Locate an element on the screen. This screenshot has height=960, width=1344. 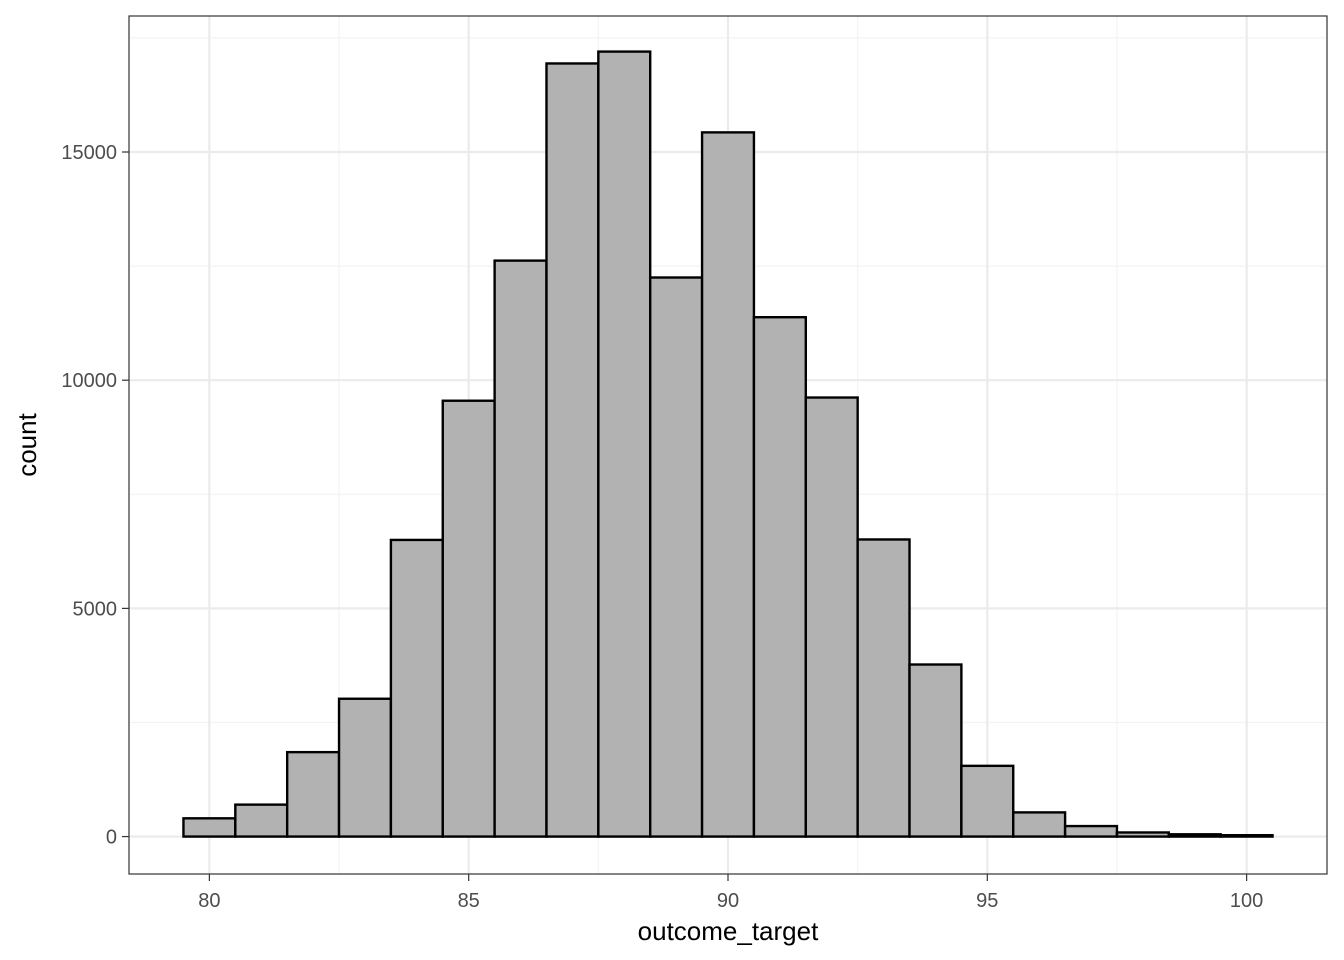
x-tick-label: 100 is located at coordinates (1246, 901).